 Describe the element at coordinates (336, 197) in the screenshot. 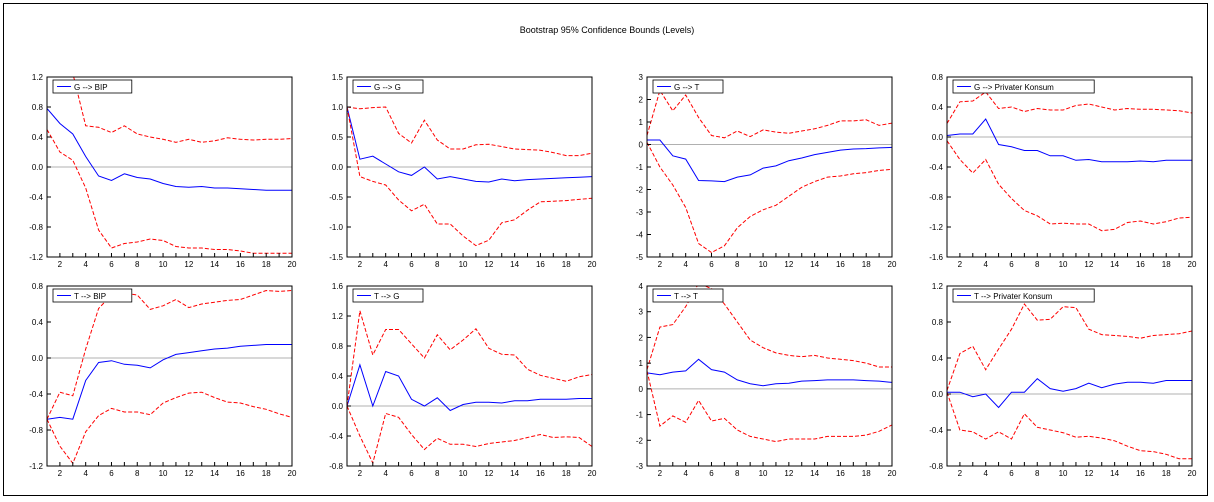

I see `y-tick-label: -0.5` at that location.